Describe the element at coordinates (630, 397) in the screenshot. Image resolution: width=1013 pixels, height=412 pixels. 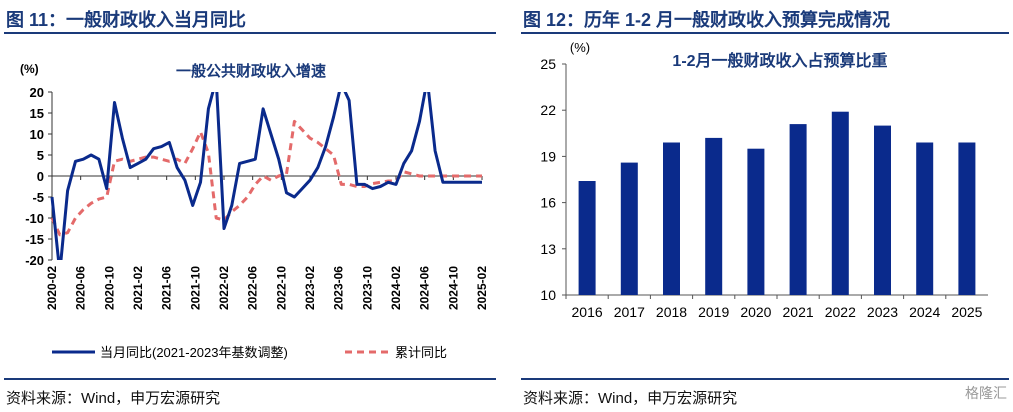
I see `right-source-note: 资料来源：Wind，申万宏源研究` at that location.